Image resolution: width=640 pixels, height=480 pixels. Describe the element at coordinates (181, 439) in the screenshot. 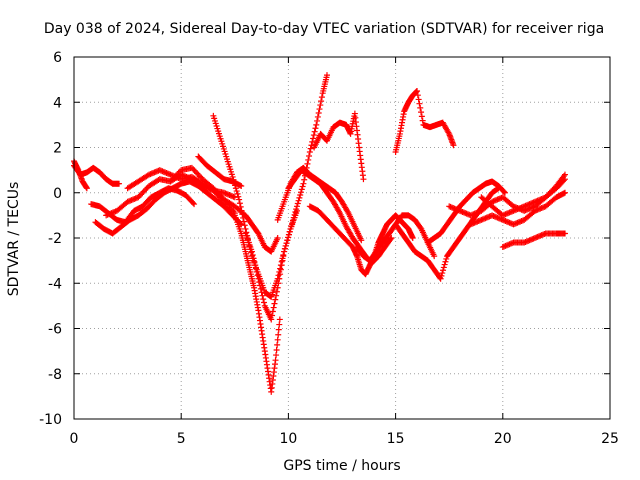

I see `x-tick-label: 5` at that location.